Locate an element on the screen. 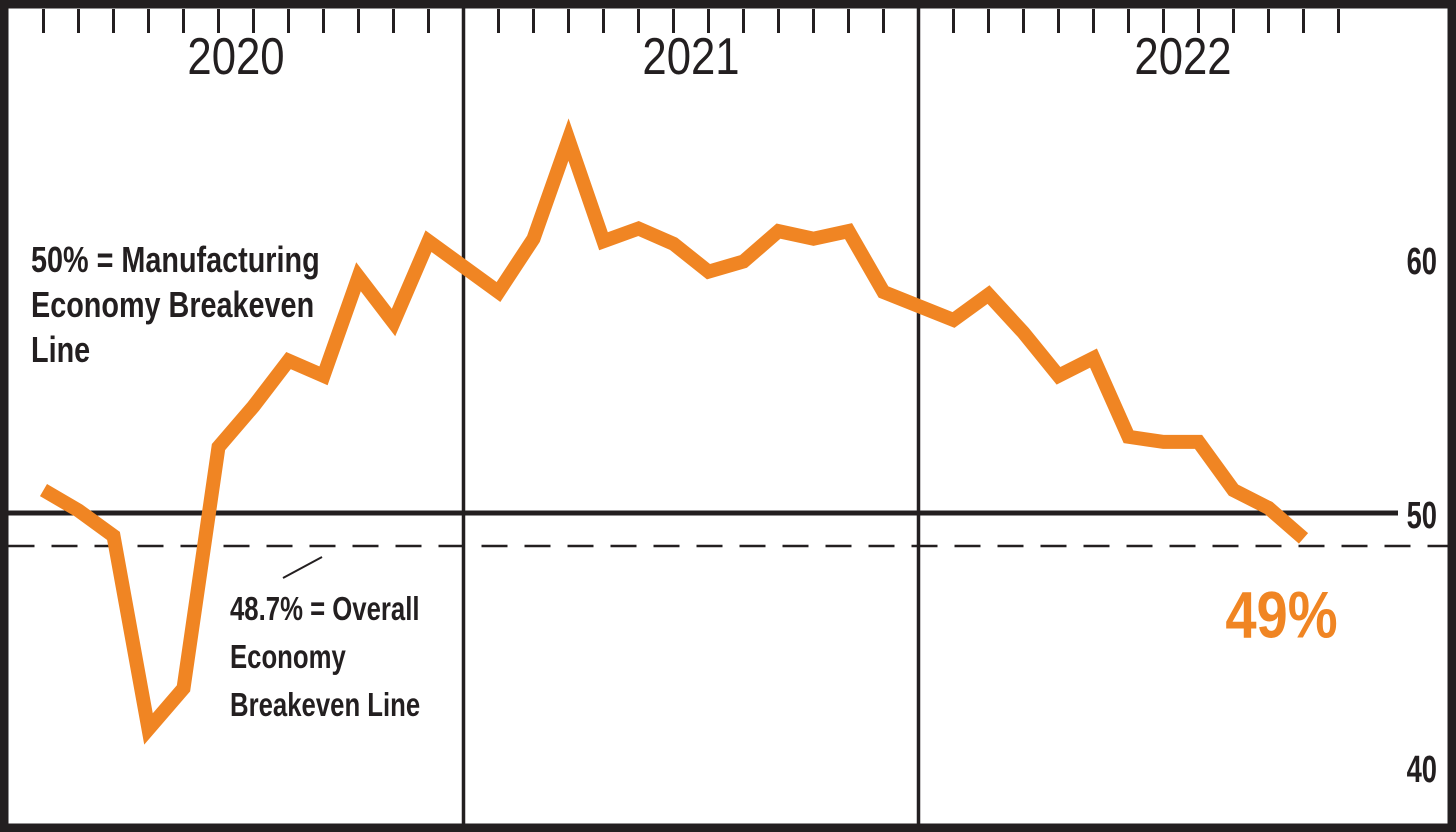 The height and width of the screenshot is (832, 1456). month-ticks is located at coordinates (691, 21).